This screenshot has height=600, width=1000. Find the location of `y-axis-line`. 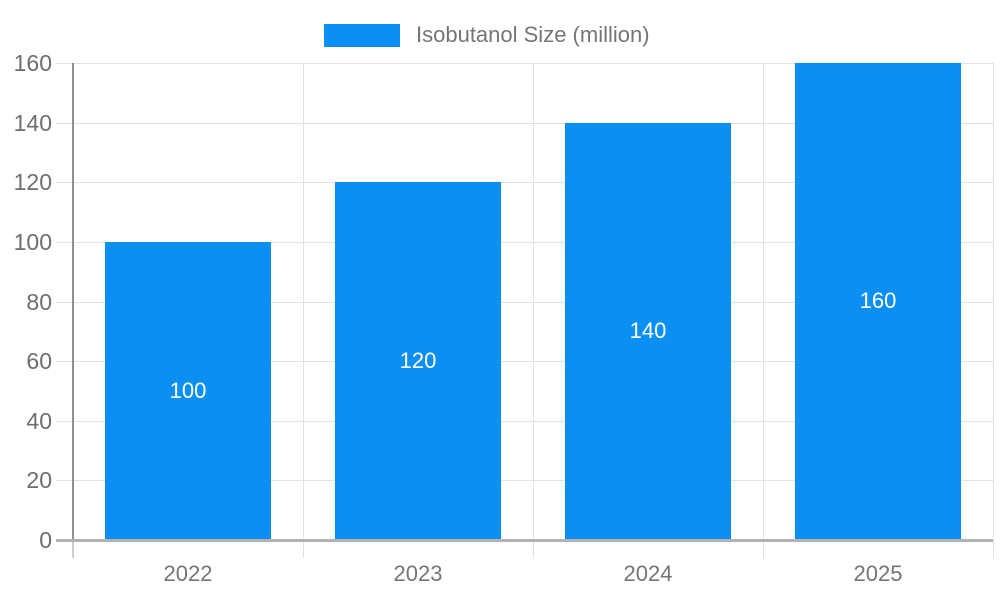

y-axis-line is located at coordinates (73, 301).